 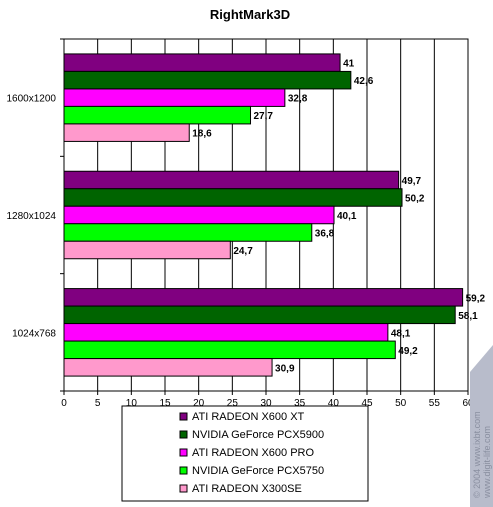 I want to click on data-label: 49,7, so click(x=412, y=181).